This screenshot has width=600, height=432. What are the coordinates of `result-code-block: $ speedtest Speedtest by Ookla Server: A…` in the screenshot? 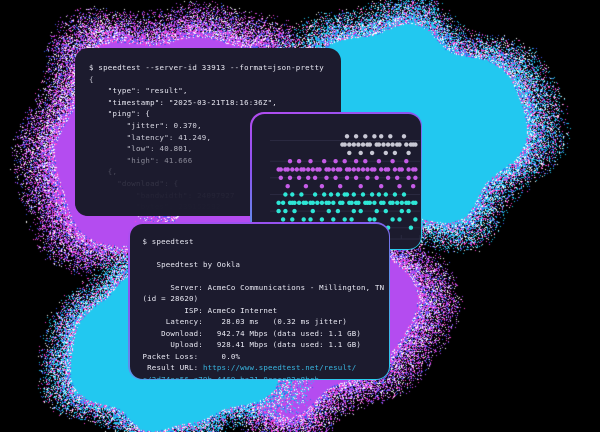 It's located at (266, 307).